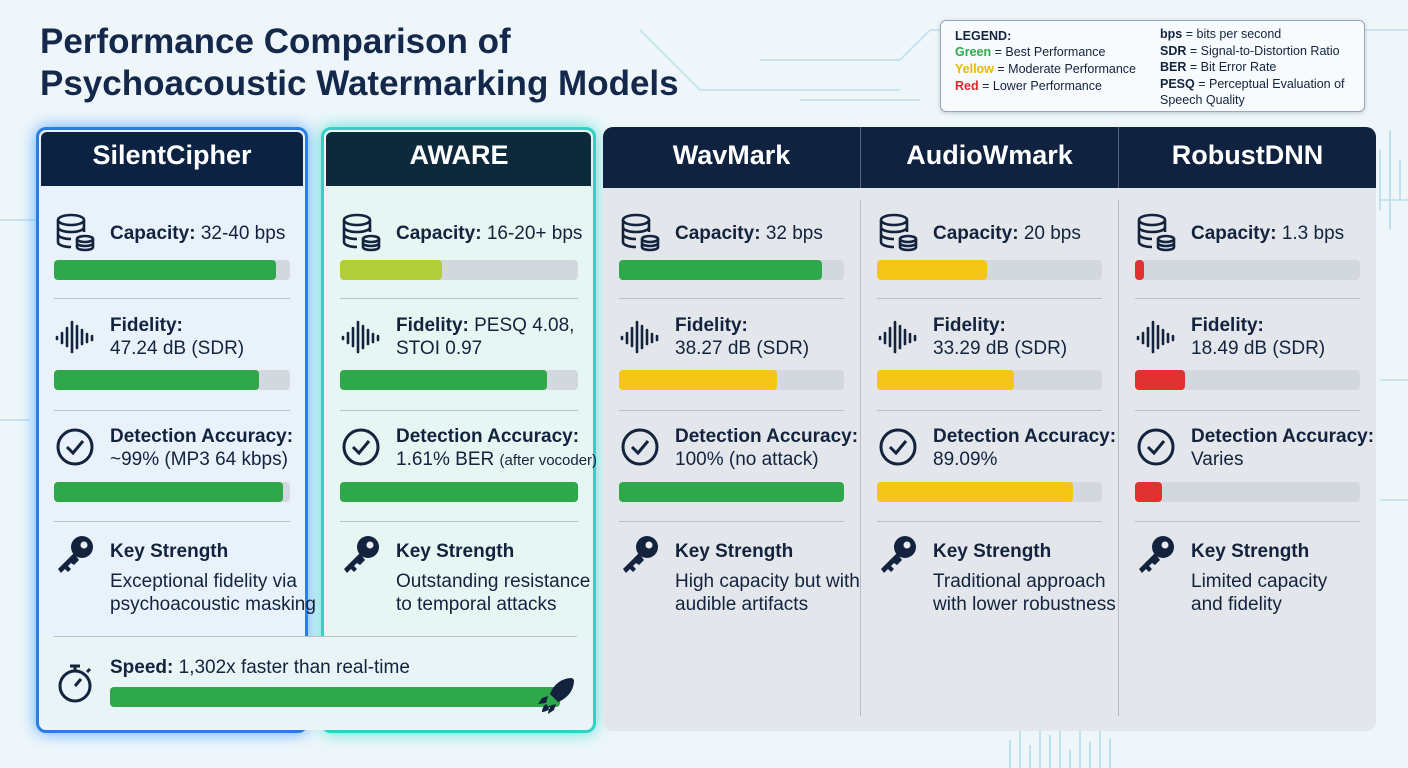  I want to click on rocket-icon-graphic, so click(556, 696).